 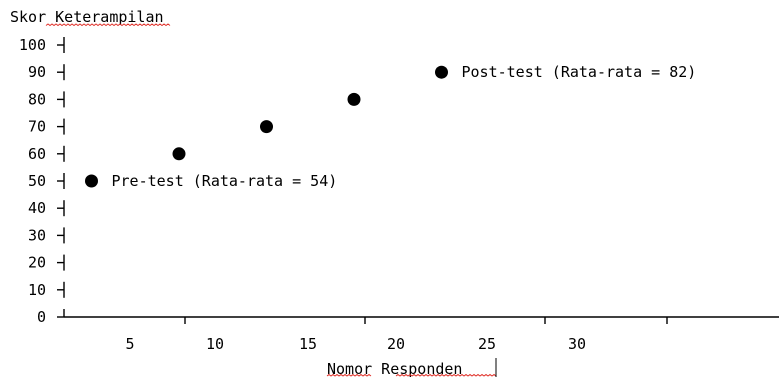 What do you see at coordinates (487, 344) in the screenshot?
I see `x-tick-label: 25` at bounding box center [487, 344].